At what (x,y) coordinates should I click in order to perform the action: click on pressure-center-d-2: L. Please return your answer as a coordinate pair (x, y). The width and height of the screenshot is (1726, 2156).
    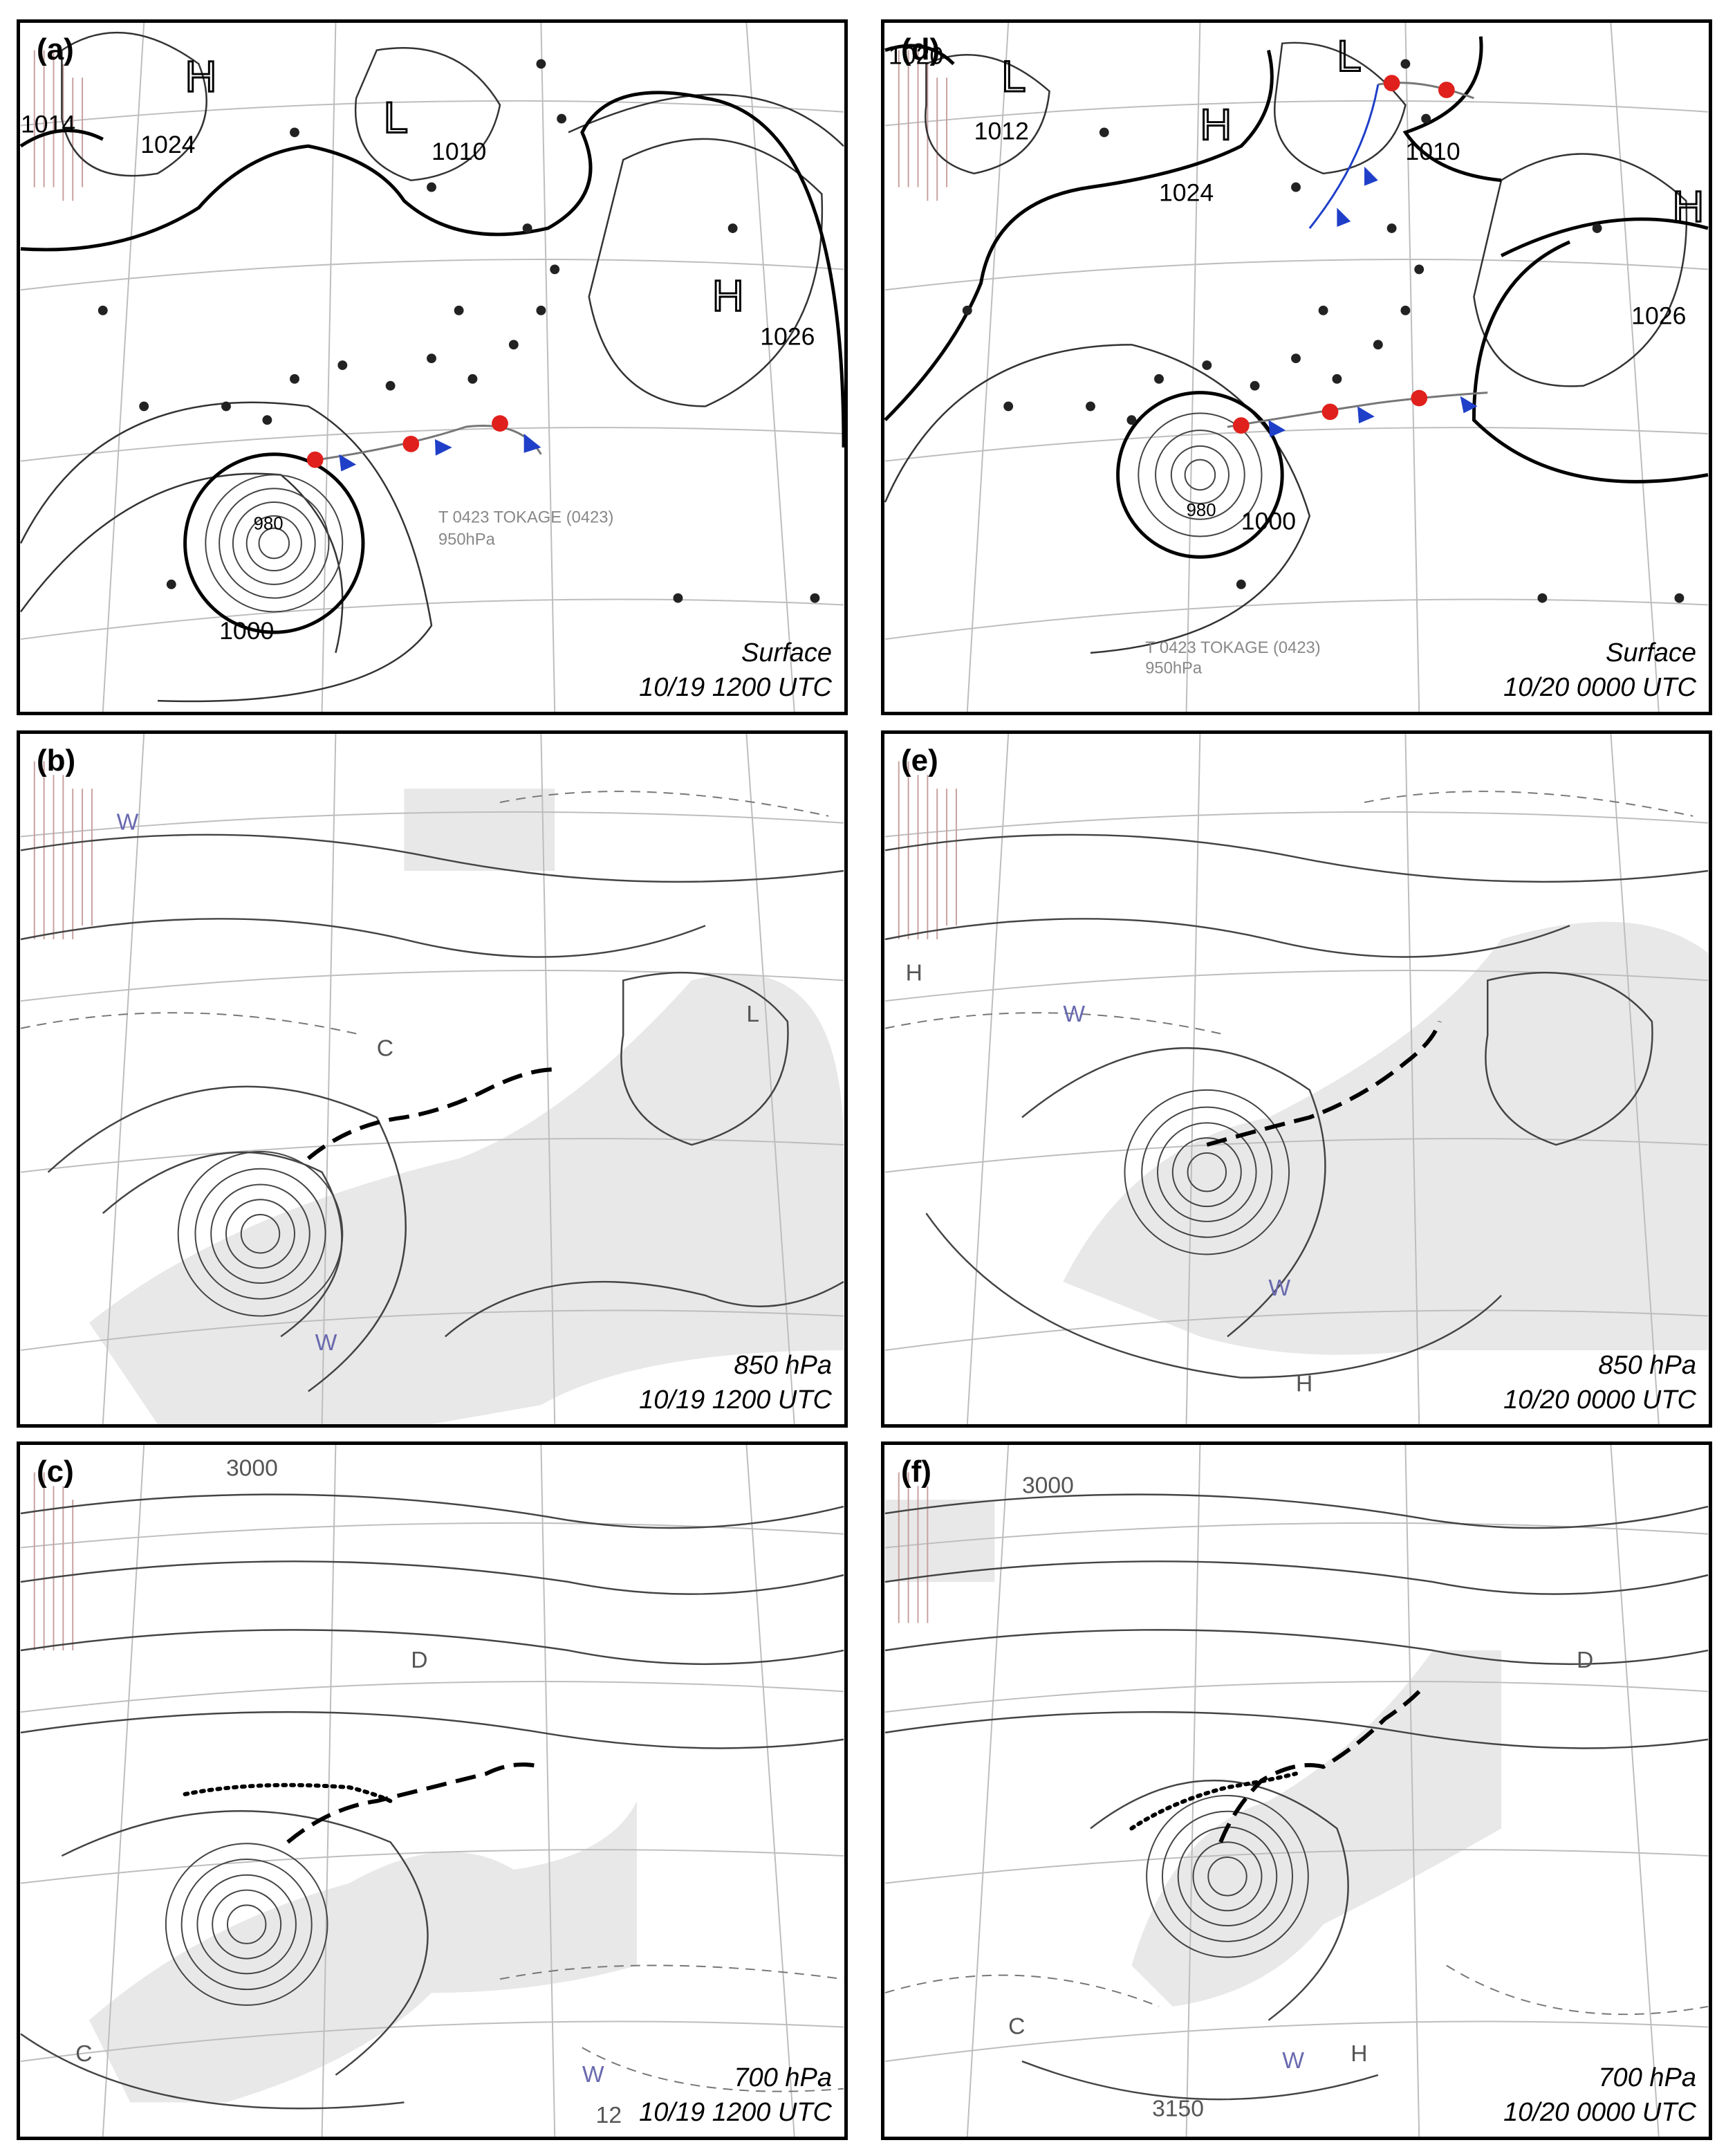
    Looking at the image, I should click on (1349, 56).